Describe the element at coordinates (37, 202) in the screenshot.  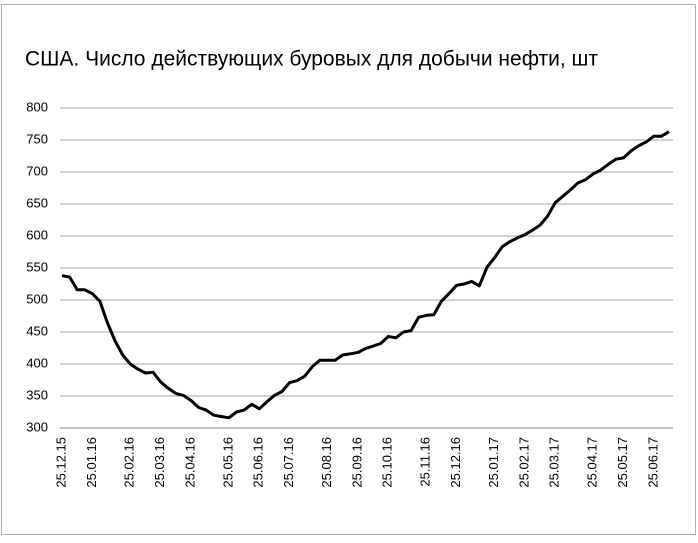
I see `y-tick-label: 650` at that location.